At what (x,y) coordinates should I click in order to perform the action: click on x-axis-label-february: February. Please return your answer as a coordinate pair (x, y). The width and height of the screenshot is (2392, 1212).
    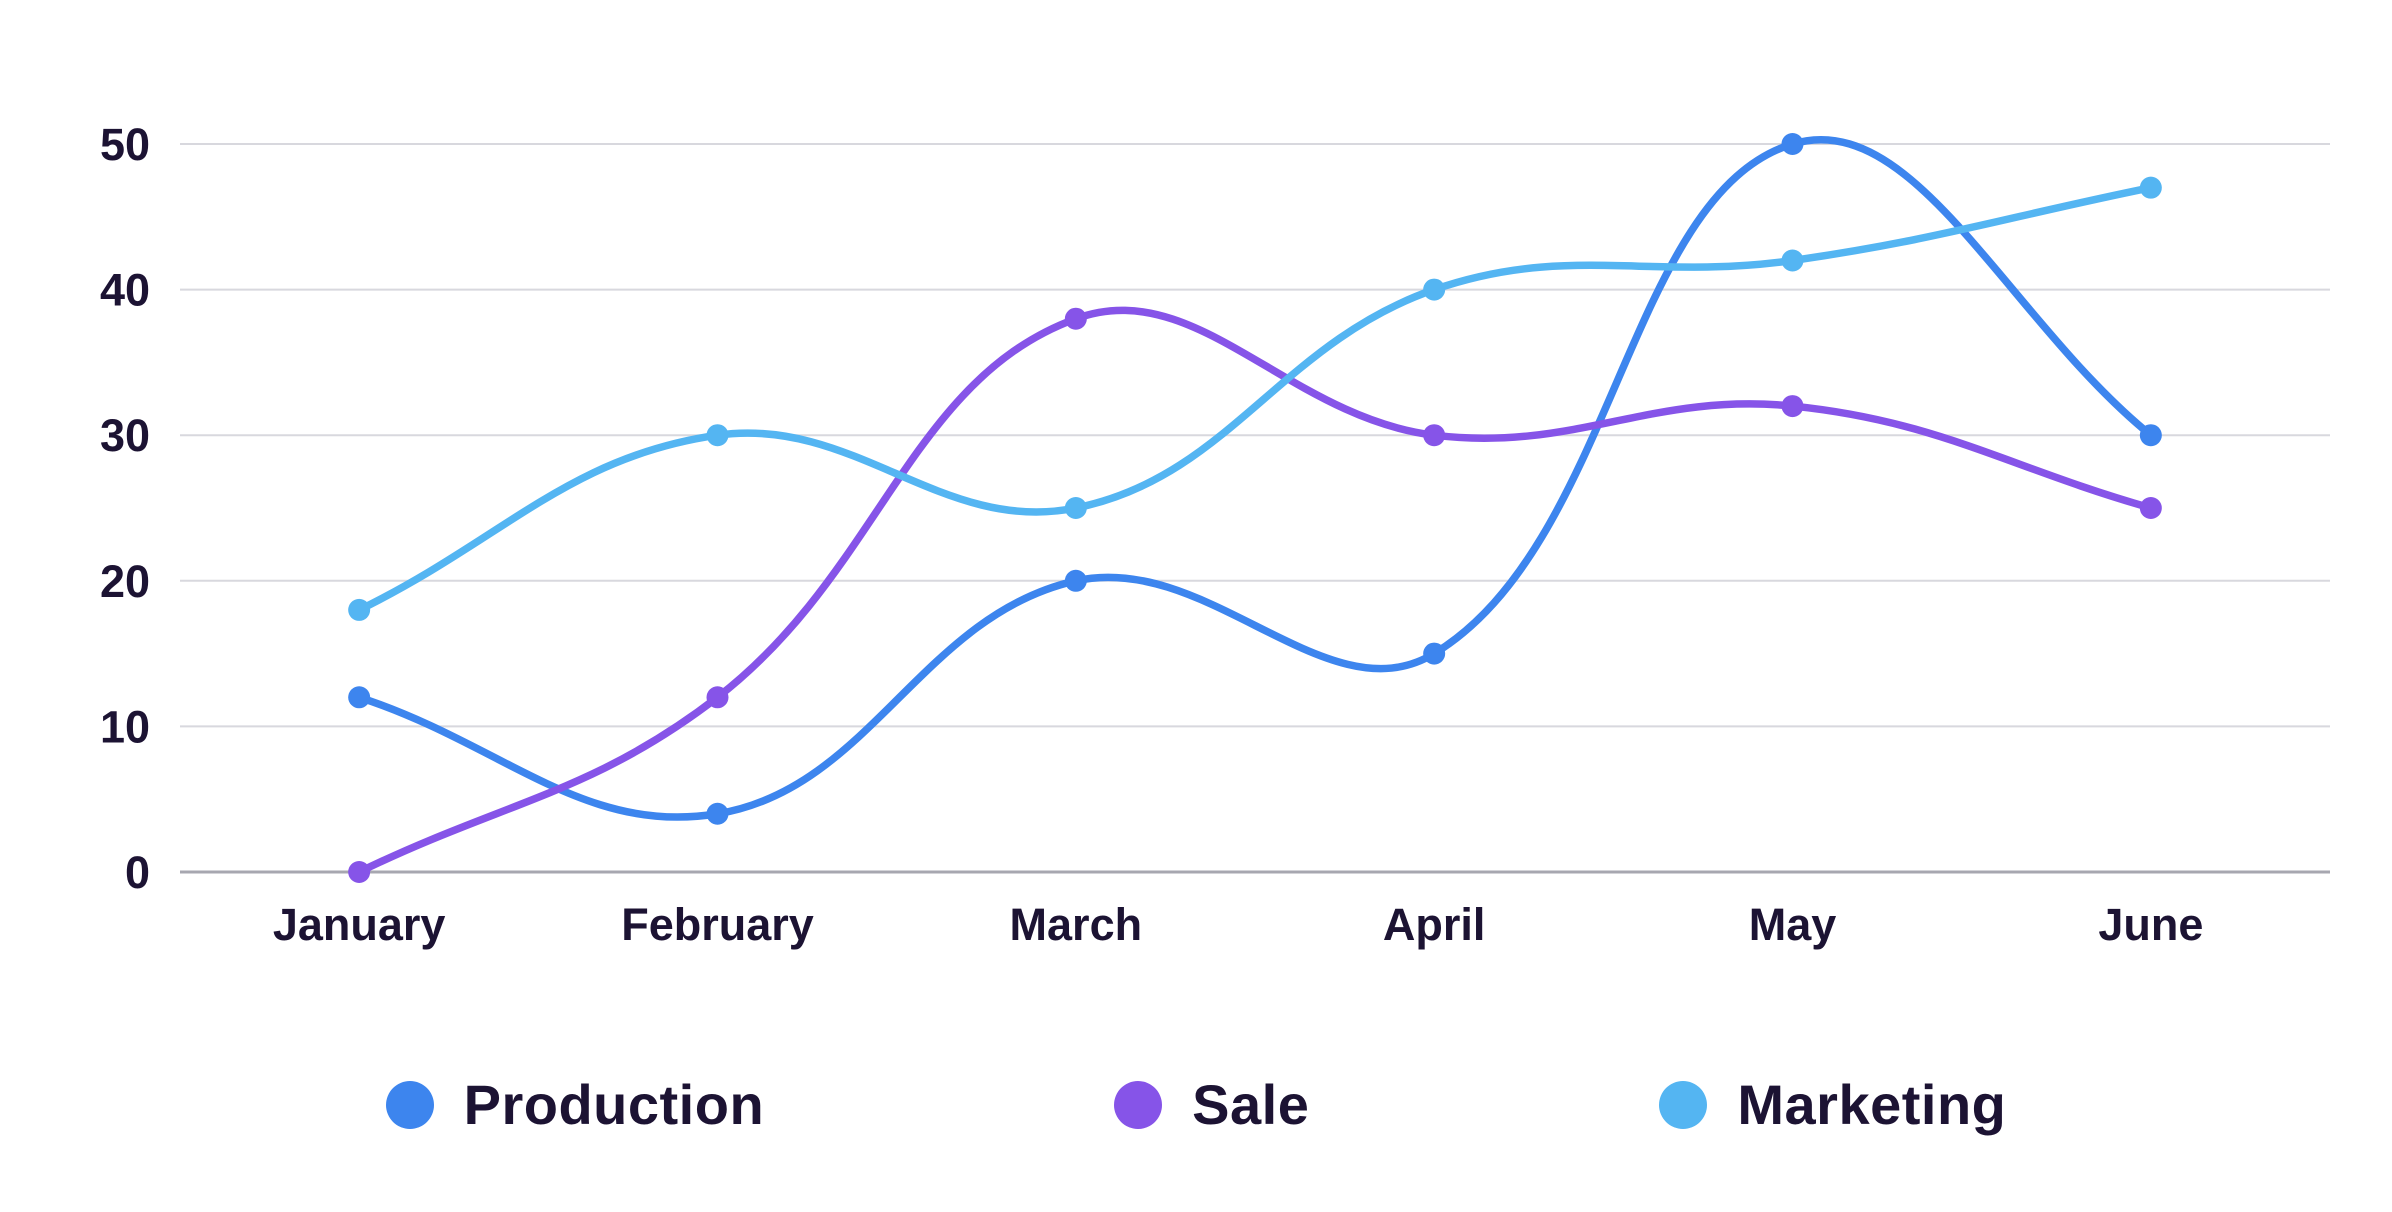
    Looking at the image, I should click on (717, 924).